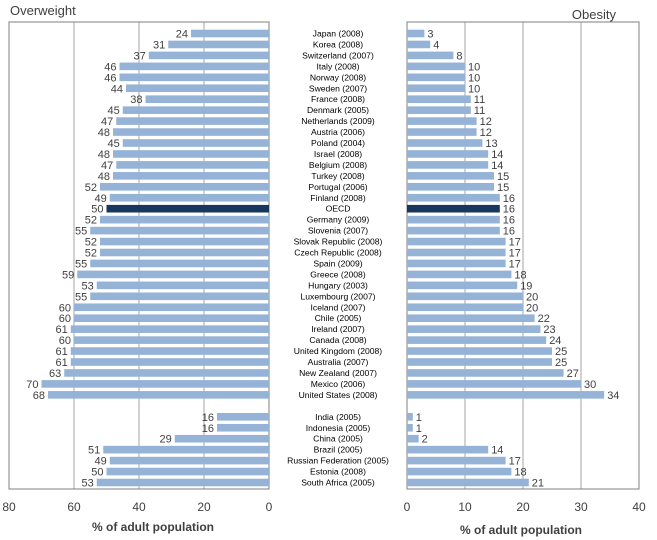 The height and width of the screenshot is (540, 657). Describe the element at coordinates (97, 473) in the screenshot. I see `overweight-value-label: 50` at that location.